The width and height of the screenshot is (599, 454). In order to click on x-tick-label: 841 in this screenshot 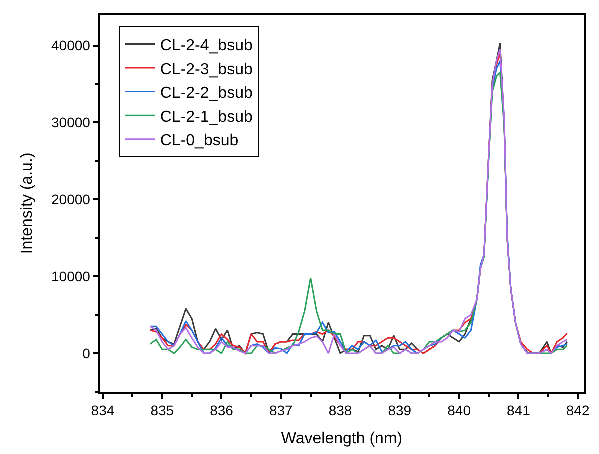, I will do `click(518, 410)`.